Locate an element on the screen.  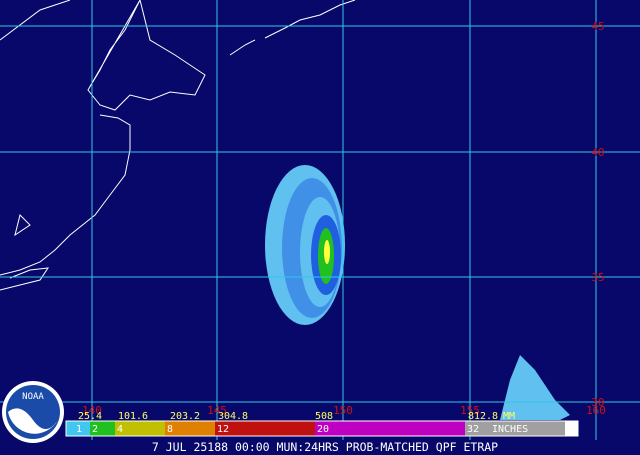
lon-label: 160 is located at coordinates (596, 410).